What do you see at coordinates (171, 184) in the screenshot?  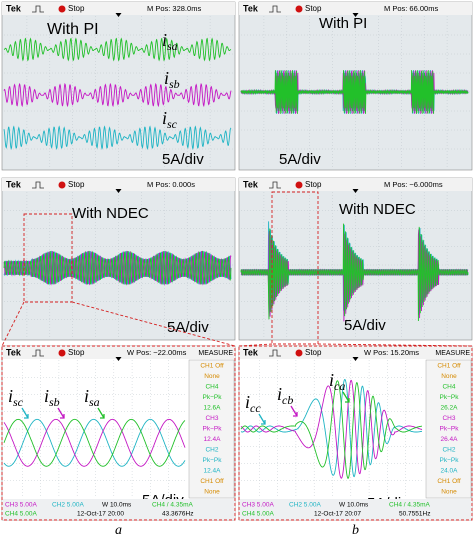 I see `position: M Pos: 0.000s` at bounding box center [171, 184].